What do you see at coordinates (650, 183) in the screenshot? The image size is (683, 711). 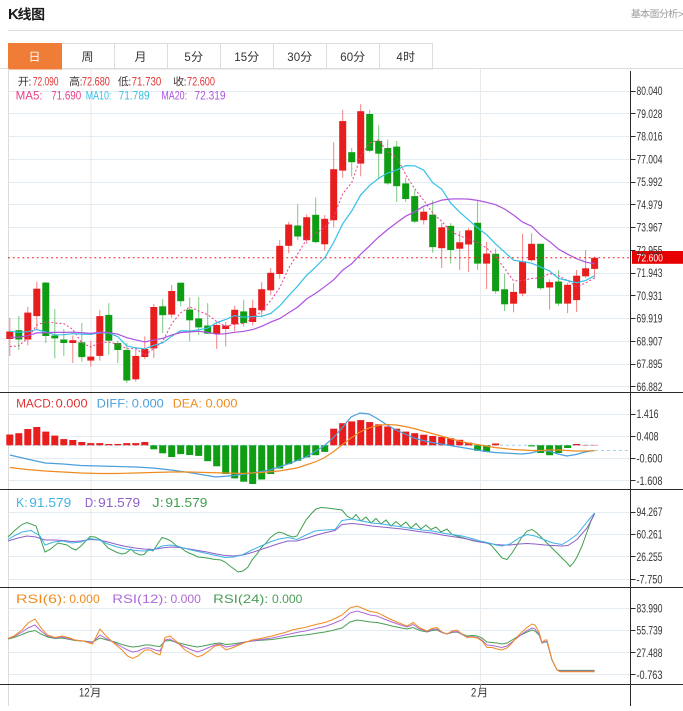 I see `svg-text: 75.992` at bounding box center [650, 183].